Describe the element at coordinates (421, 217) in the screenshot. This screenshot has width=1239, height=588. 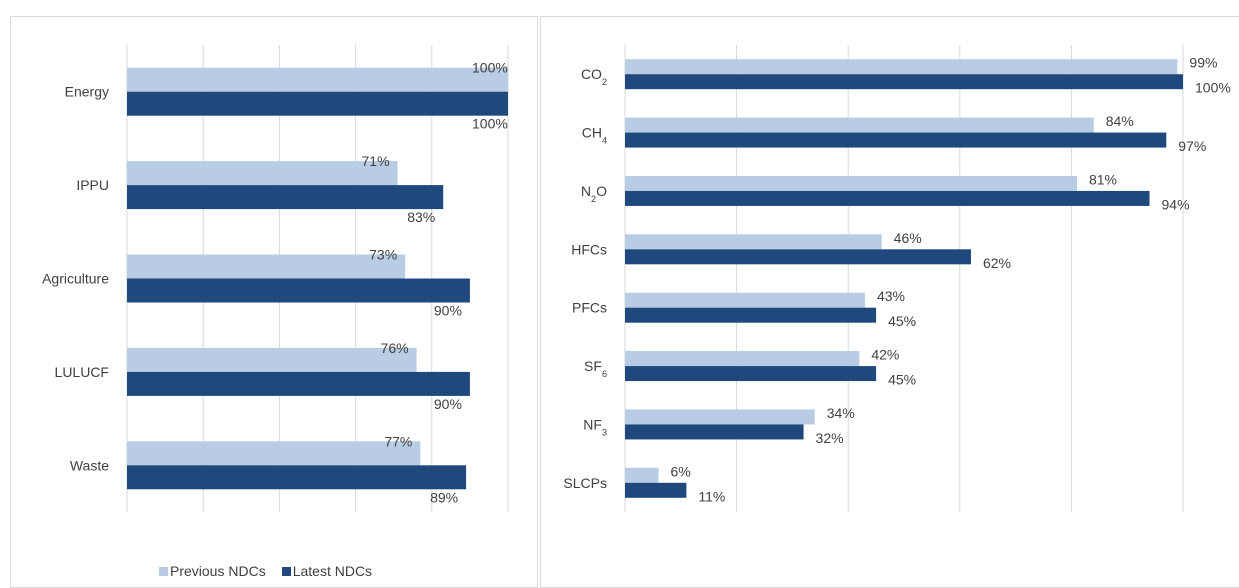
I see `data-label-latest-ippu: 83%` at that location.